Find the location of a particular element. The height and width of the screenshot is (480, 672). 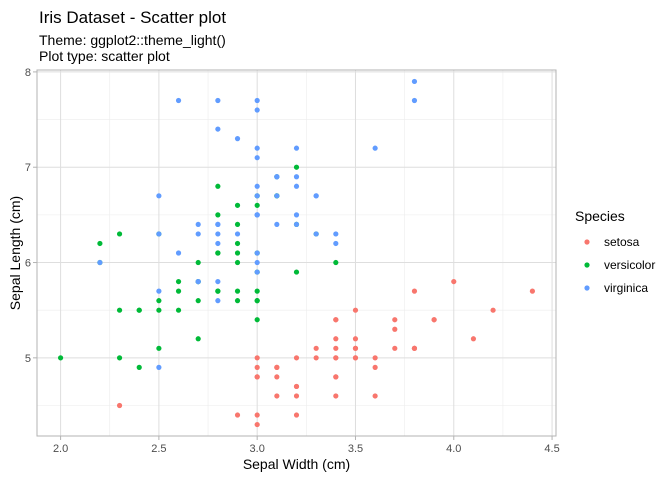

x-tick-label: 2.0 is located at coordinates (60, 449).